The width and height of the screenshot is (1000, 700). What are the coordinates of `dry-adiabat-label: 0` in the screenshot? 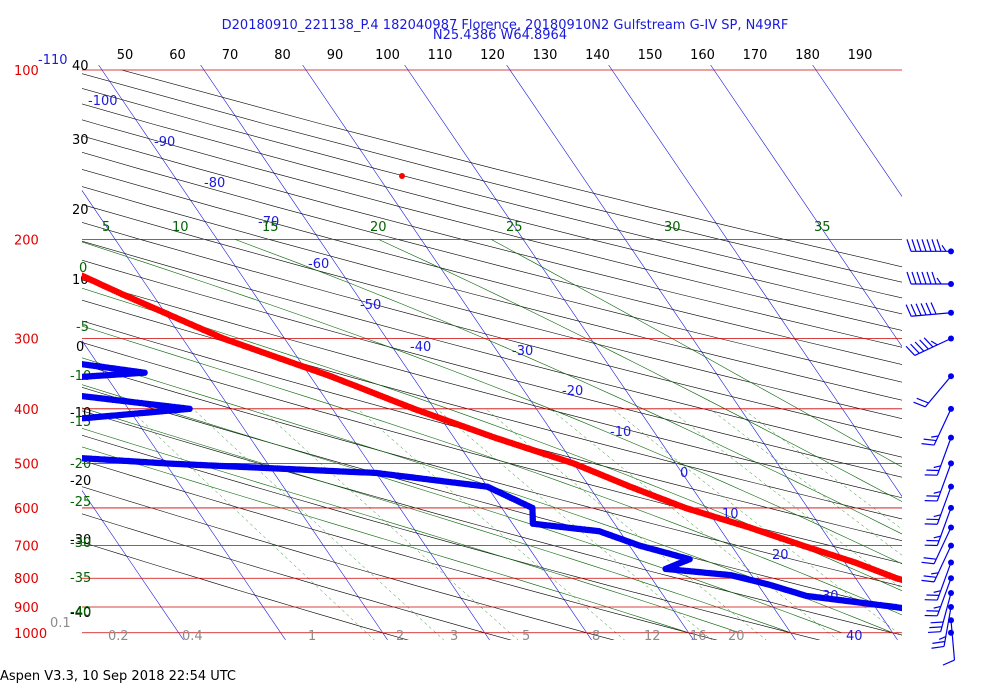 It's located at (83, 268).